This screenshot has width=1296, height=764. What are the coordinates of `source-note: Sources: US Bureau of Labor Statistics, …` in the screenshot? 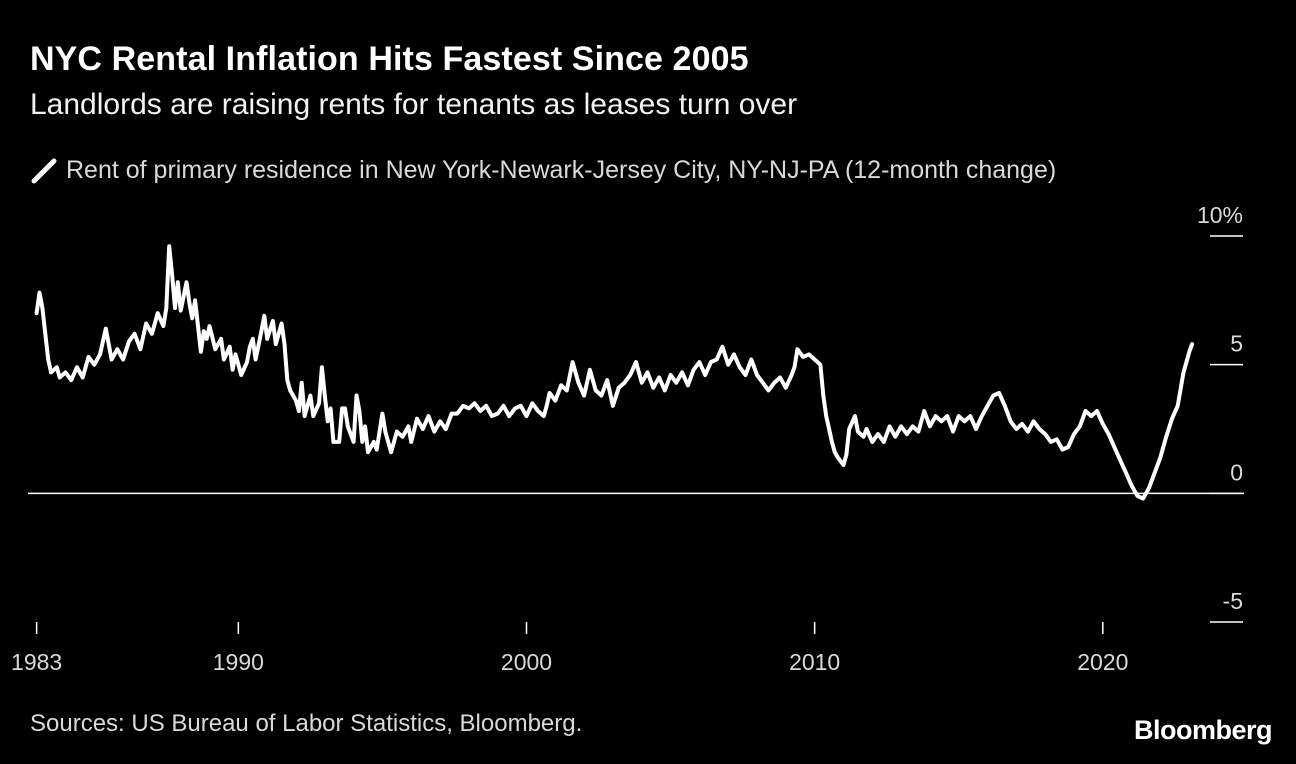 It's located at (306, 723).